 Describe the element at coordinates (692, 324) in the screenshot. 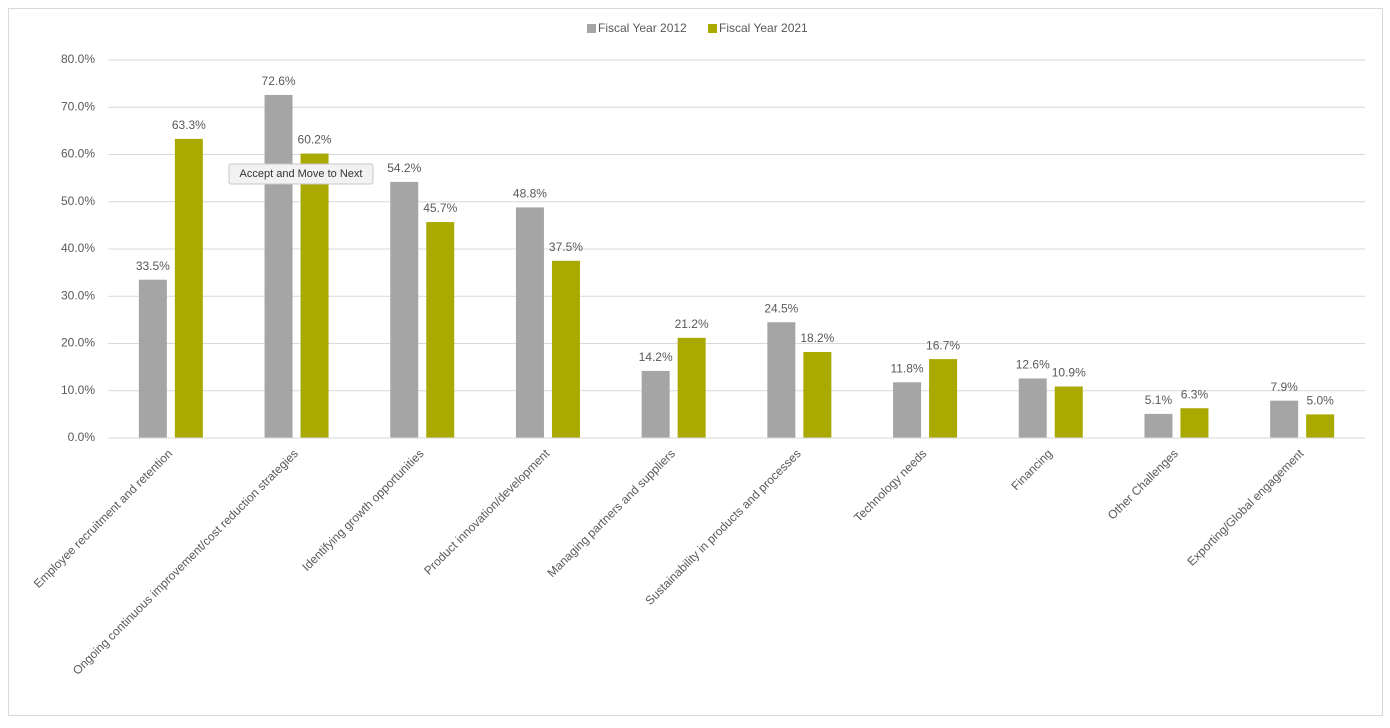

I see `value-label: 21.2%` at that location.